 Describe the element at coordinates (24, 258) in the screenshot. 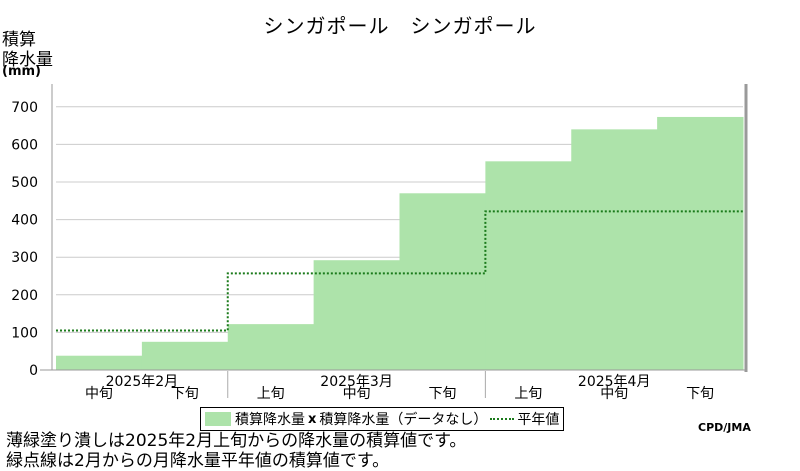

I see `y-tick-label: 300` at that location.